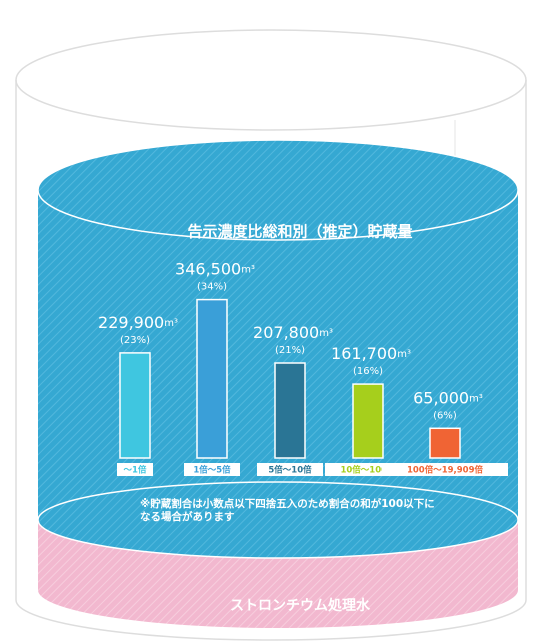 This screenshot has width=543, height=642. I want to click on value-number: 229,900, so click(131, 321).